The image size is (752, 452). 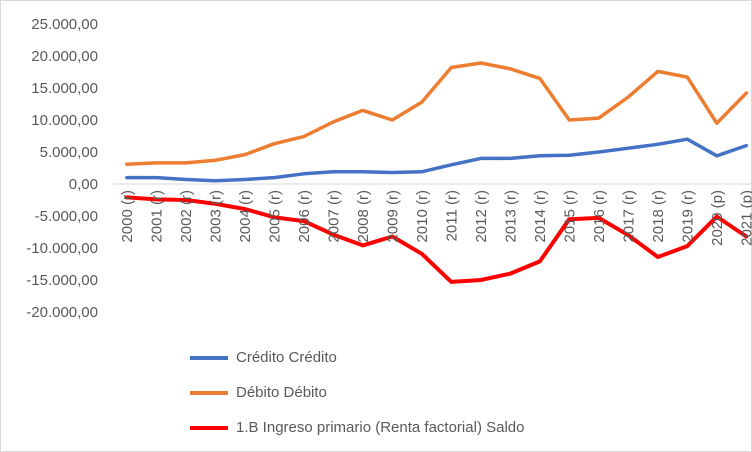 I want to click on x-tick-label: 2012 (r), so click(x=481, y=216).